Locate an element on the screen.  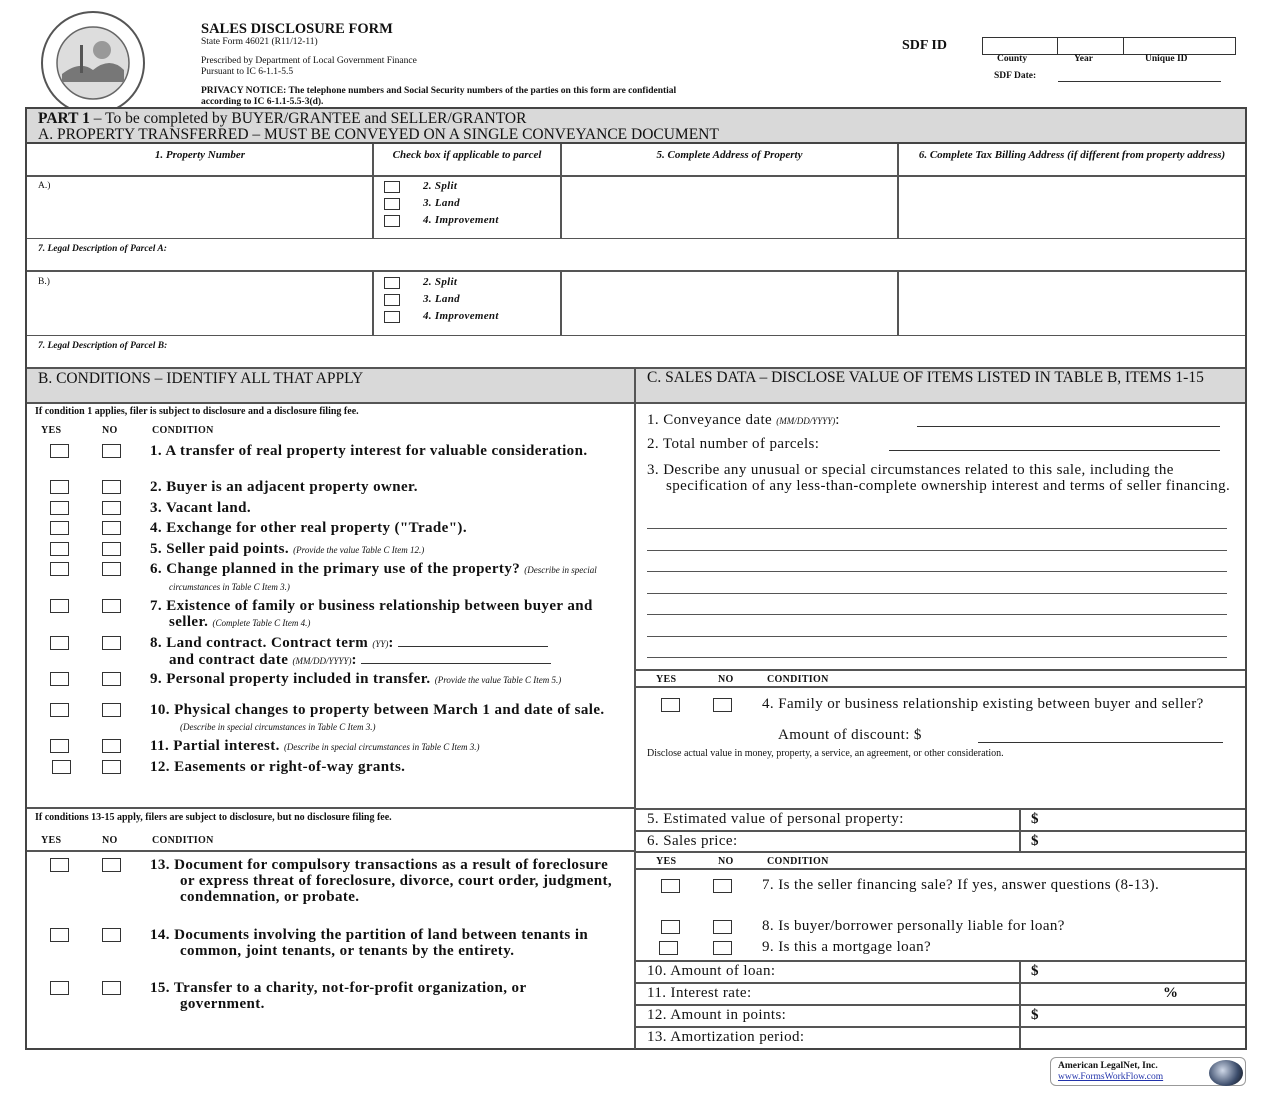
condition-5-no-checkbox is located at coordinates (111, 549).